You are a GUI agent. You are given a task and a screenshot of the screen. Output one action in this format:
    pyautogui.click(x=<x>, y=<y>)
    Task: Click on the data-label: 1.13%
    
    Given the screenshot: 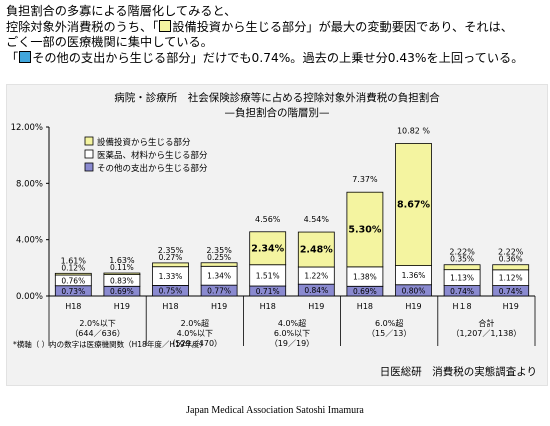 What is the action you would take?
    pyautogui.click(x=462, y=278)
    